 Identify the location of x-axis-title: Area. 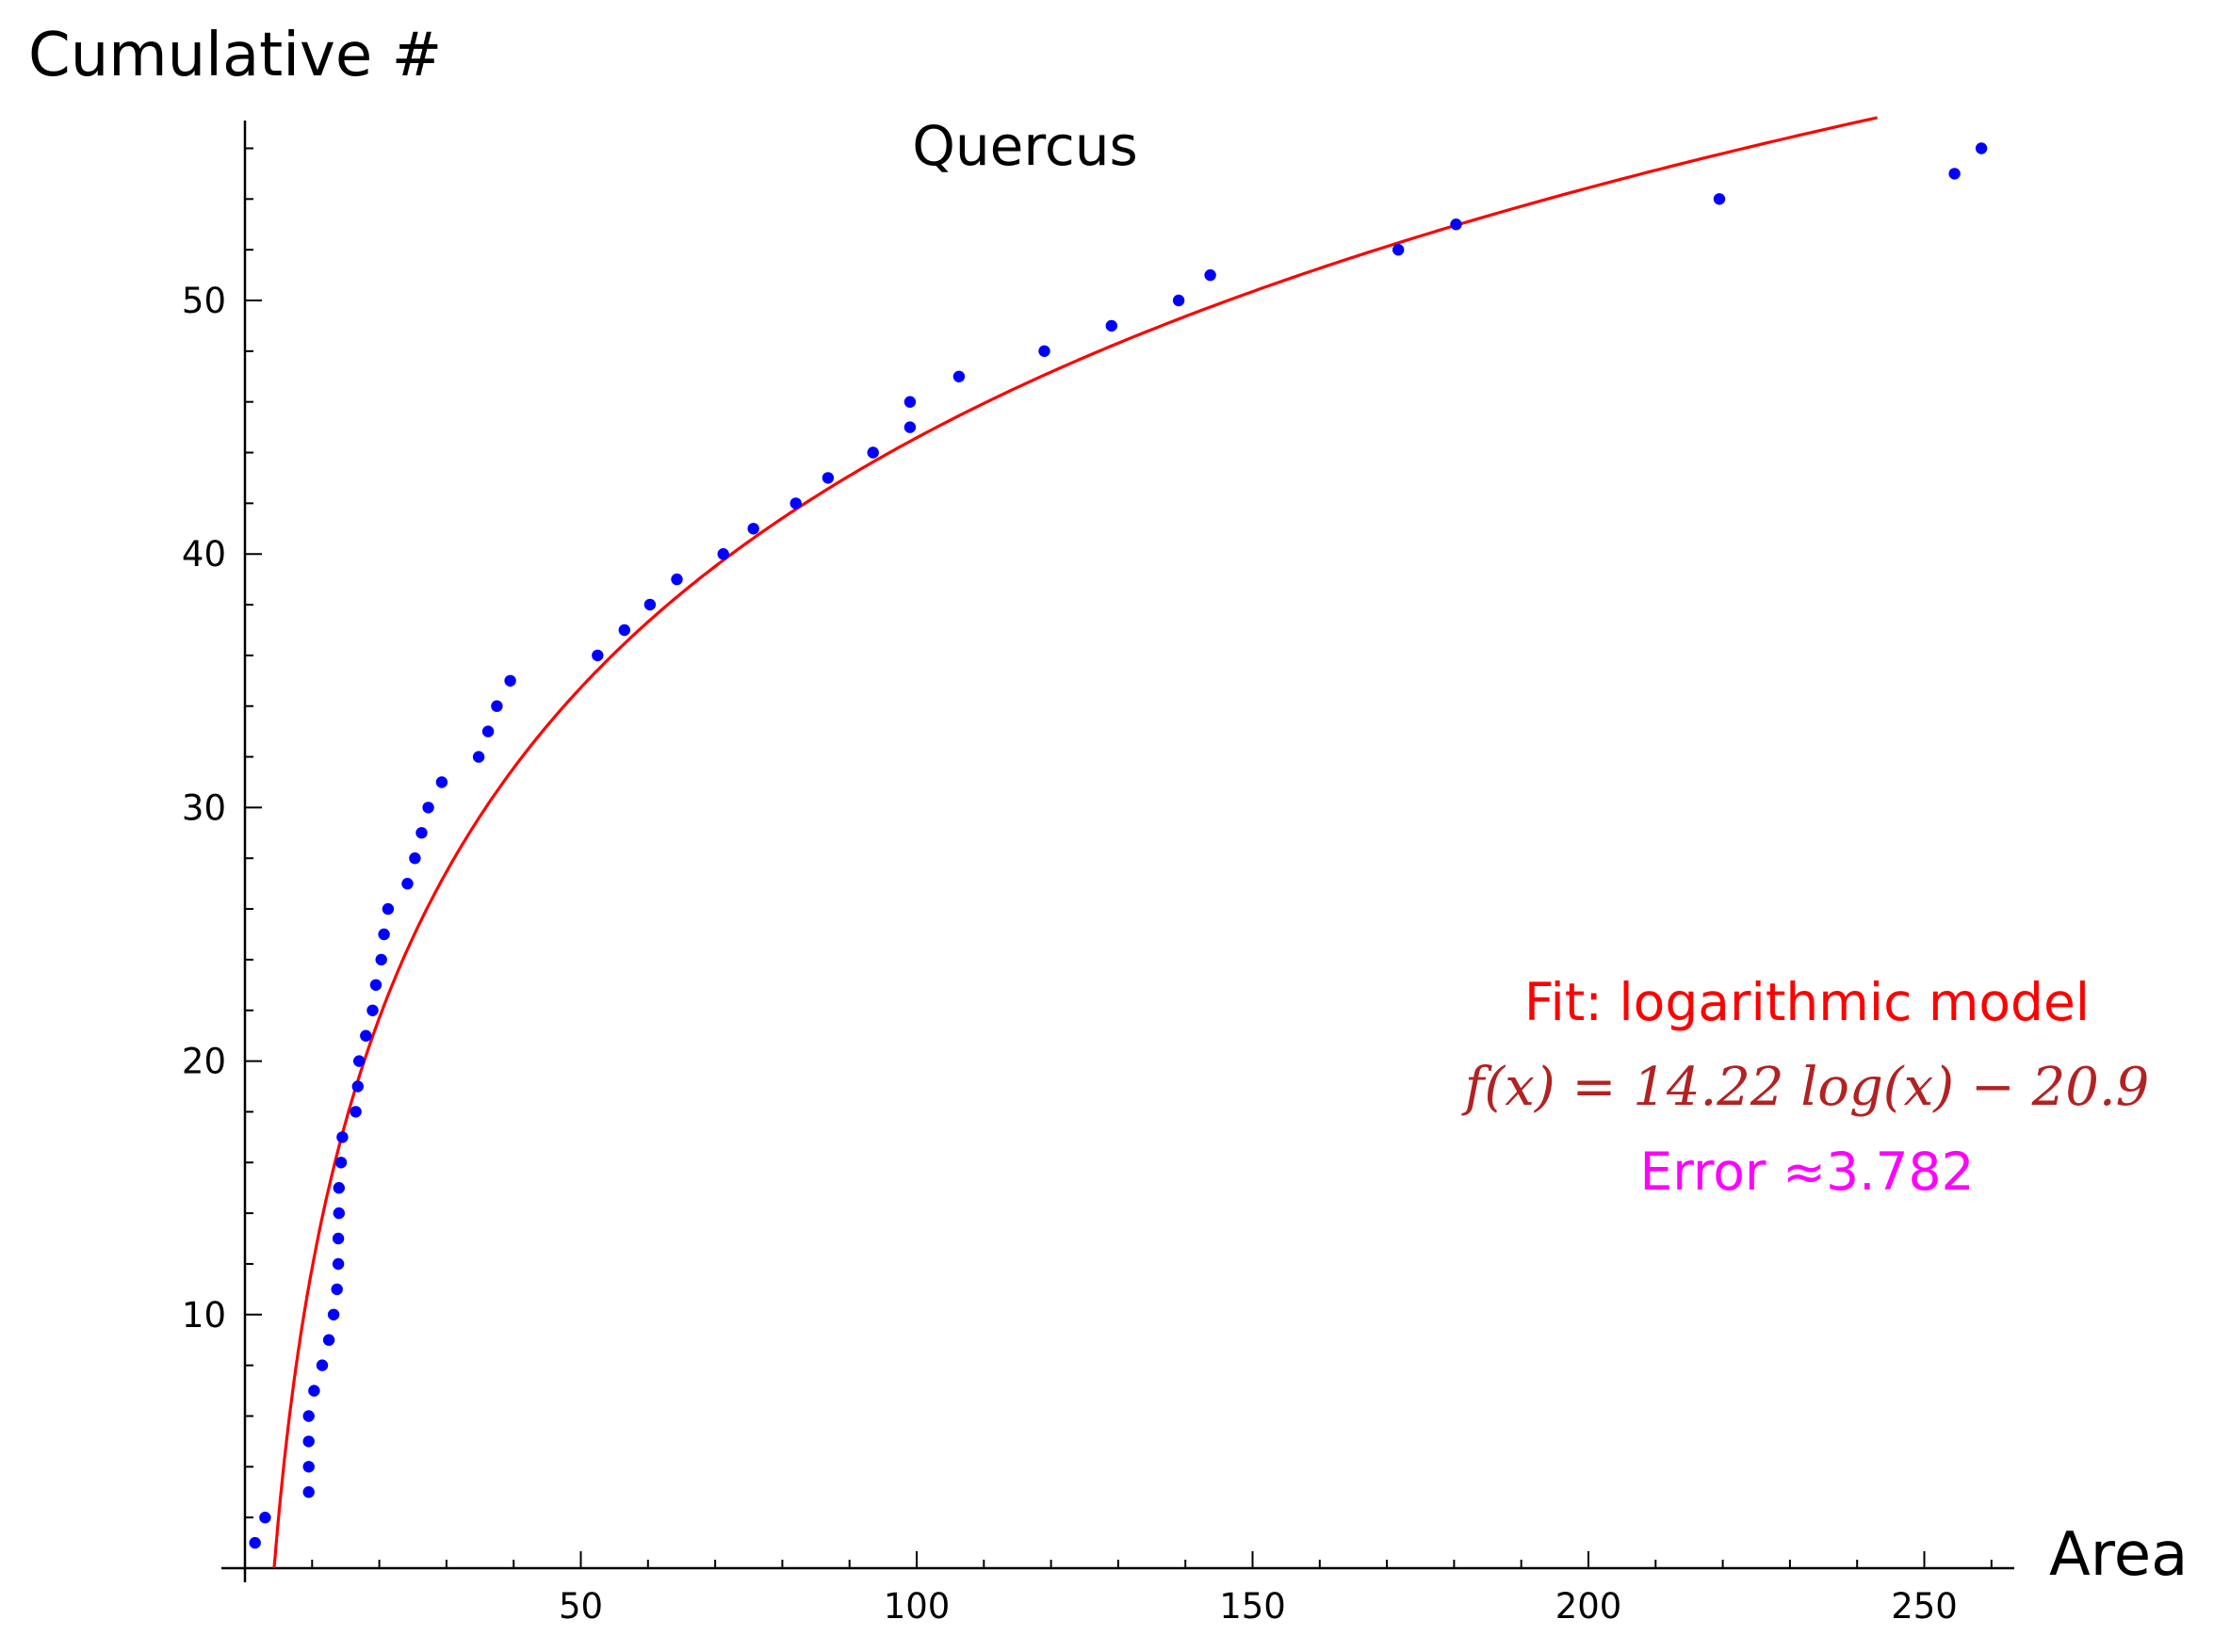
(2118, 1555).